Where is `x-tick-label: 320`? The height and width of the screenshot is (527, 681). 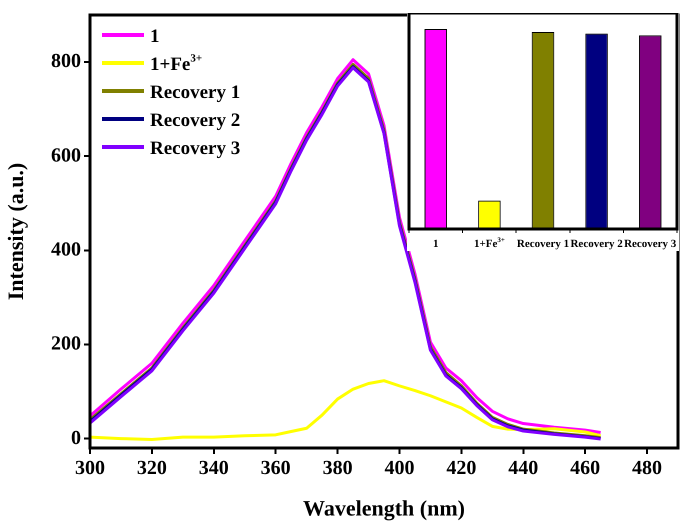
x-tick-label: 320 is located at coordinates (151, 468).